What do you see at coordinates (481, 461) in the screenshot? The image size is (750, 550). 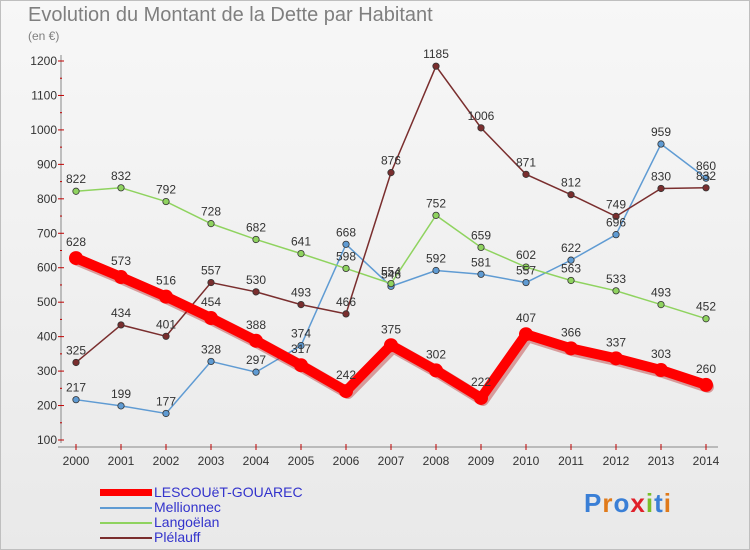 I see `x-tick-label: 2009` at bounding box center [481, 461].